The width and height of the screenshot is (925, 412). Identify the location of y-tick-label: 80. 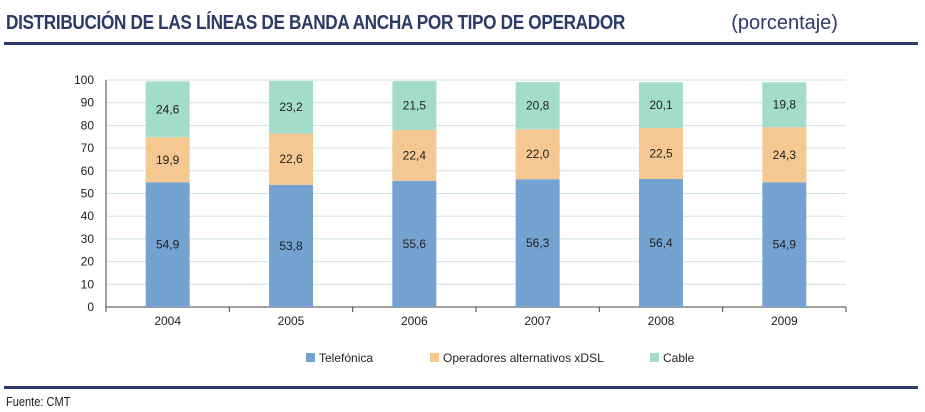
(88, 125).